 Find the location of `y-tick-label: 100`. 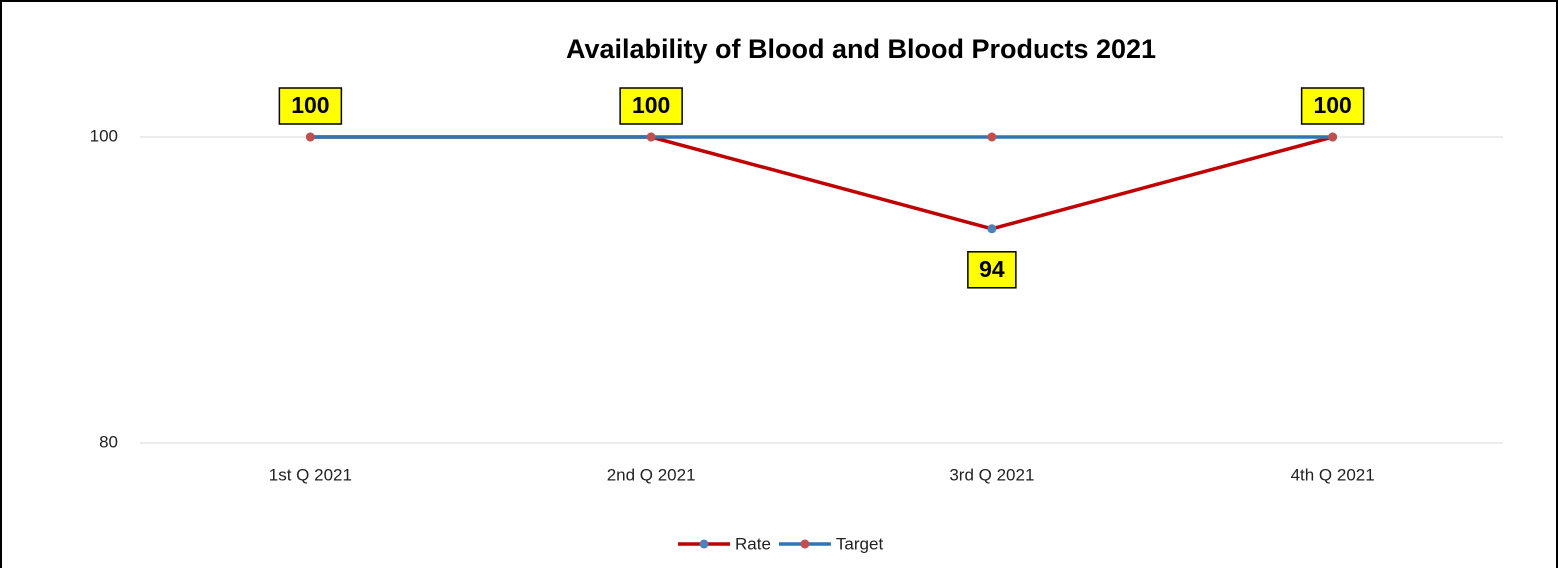

y-tick-label: 100 is located at coordinates (104, 135).